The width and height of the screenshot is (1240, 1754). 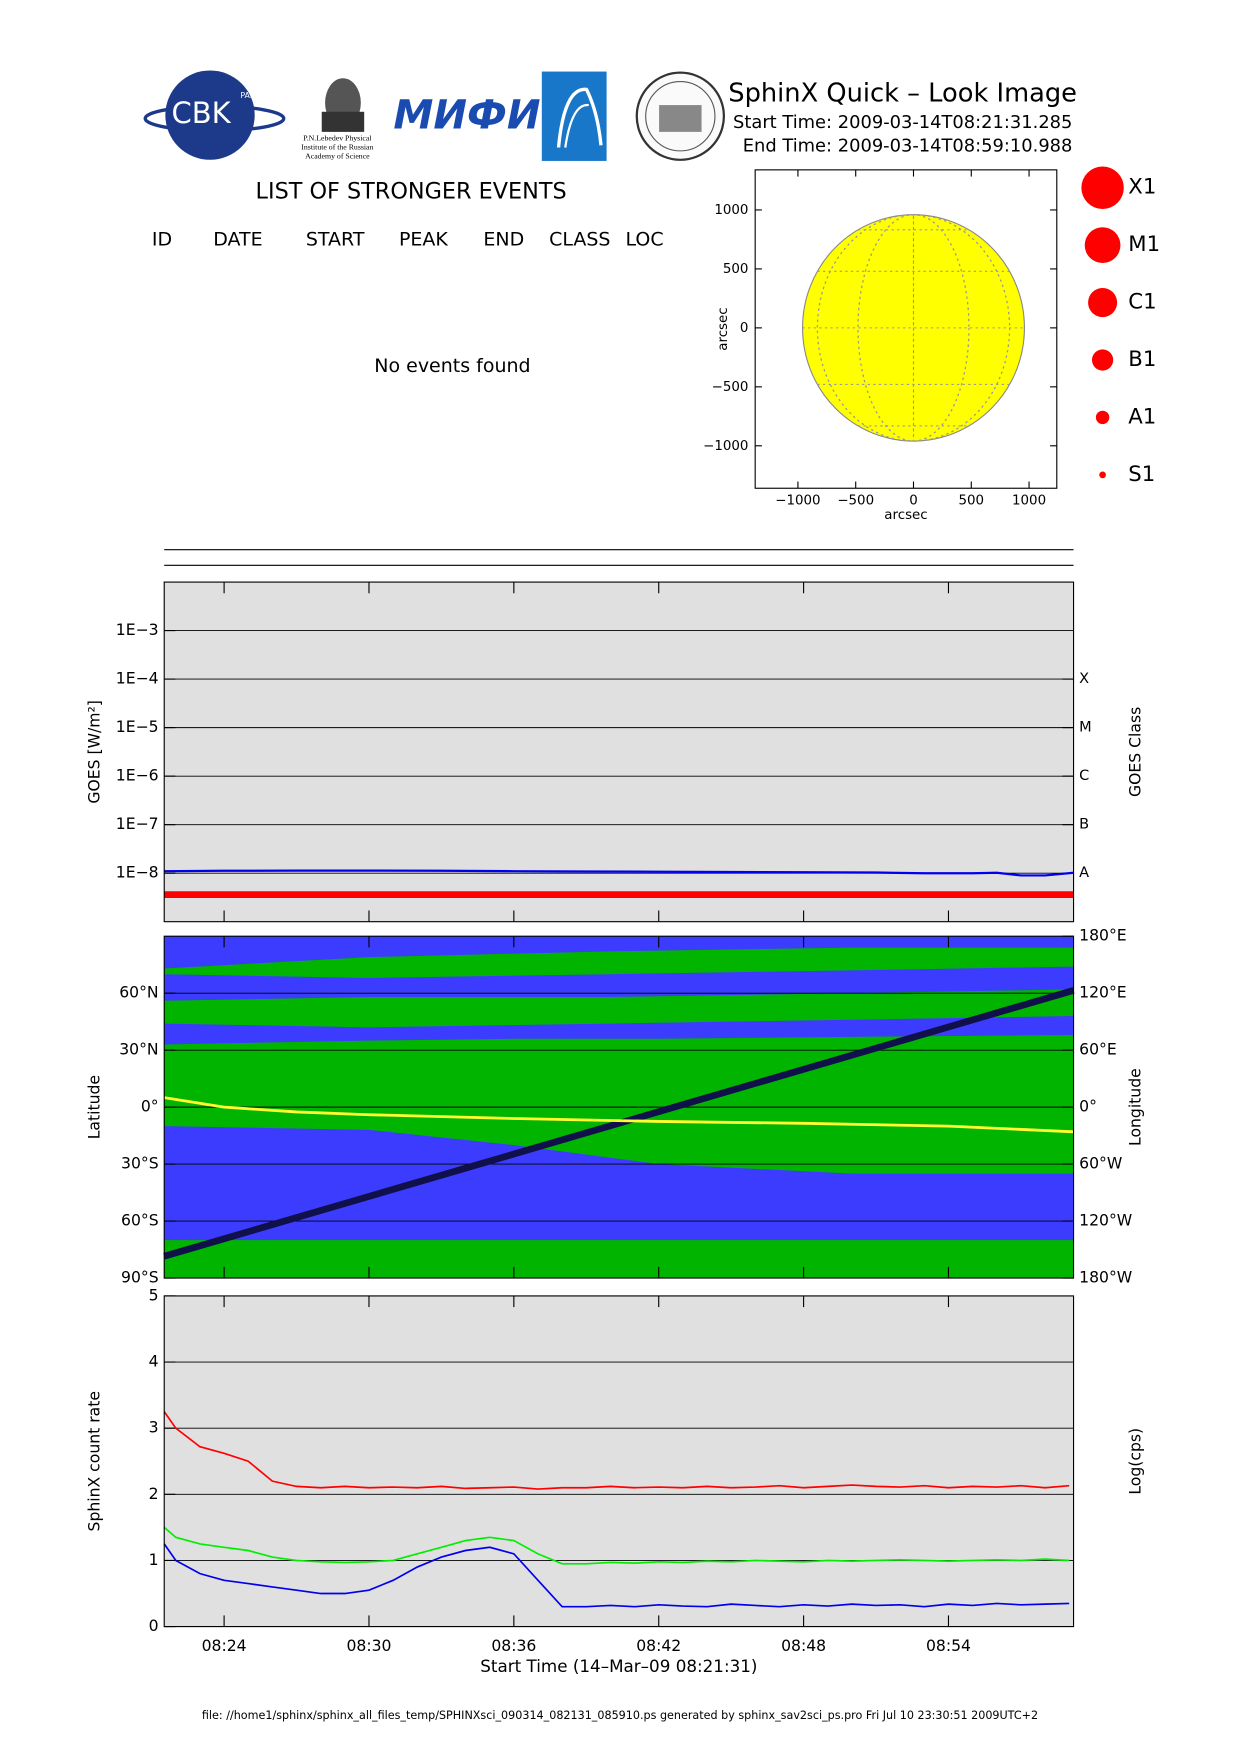 I want to click on column-header: LOC, so click(x=645, y=240).